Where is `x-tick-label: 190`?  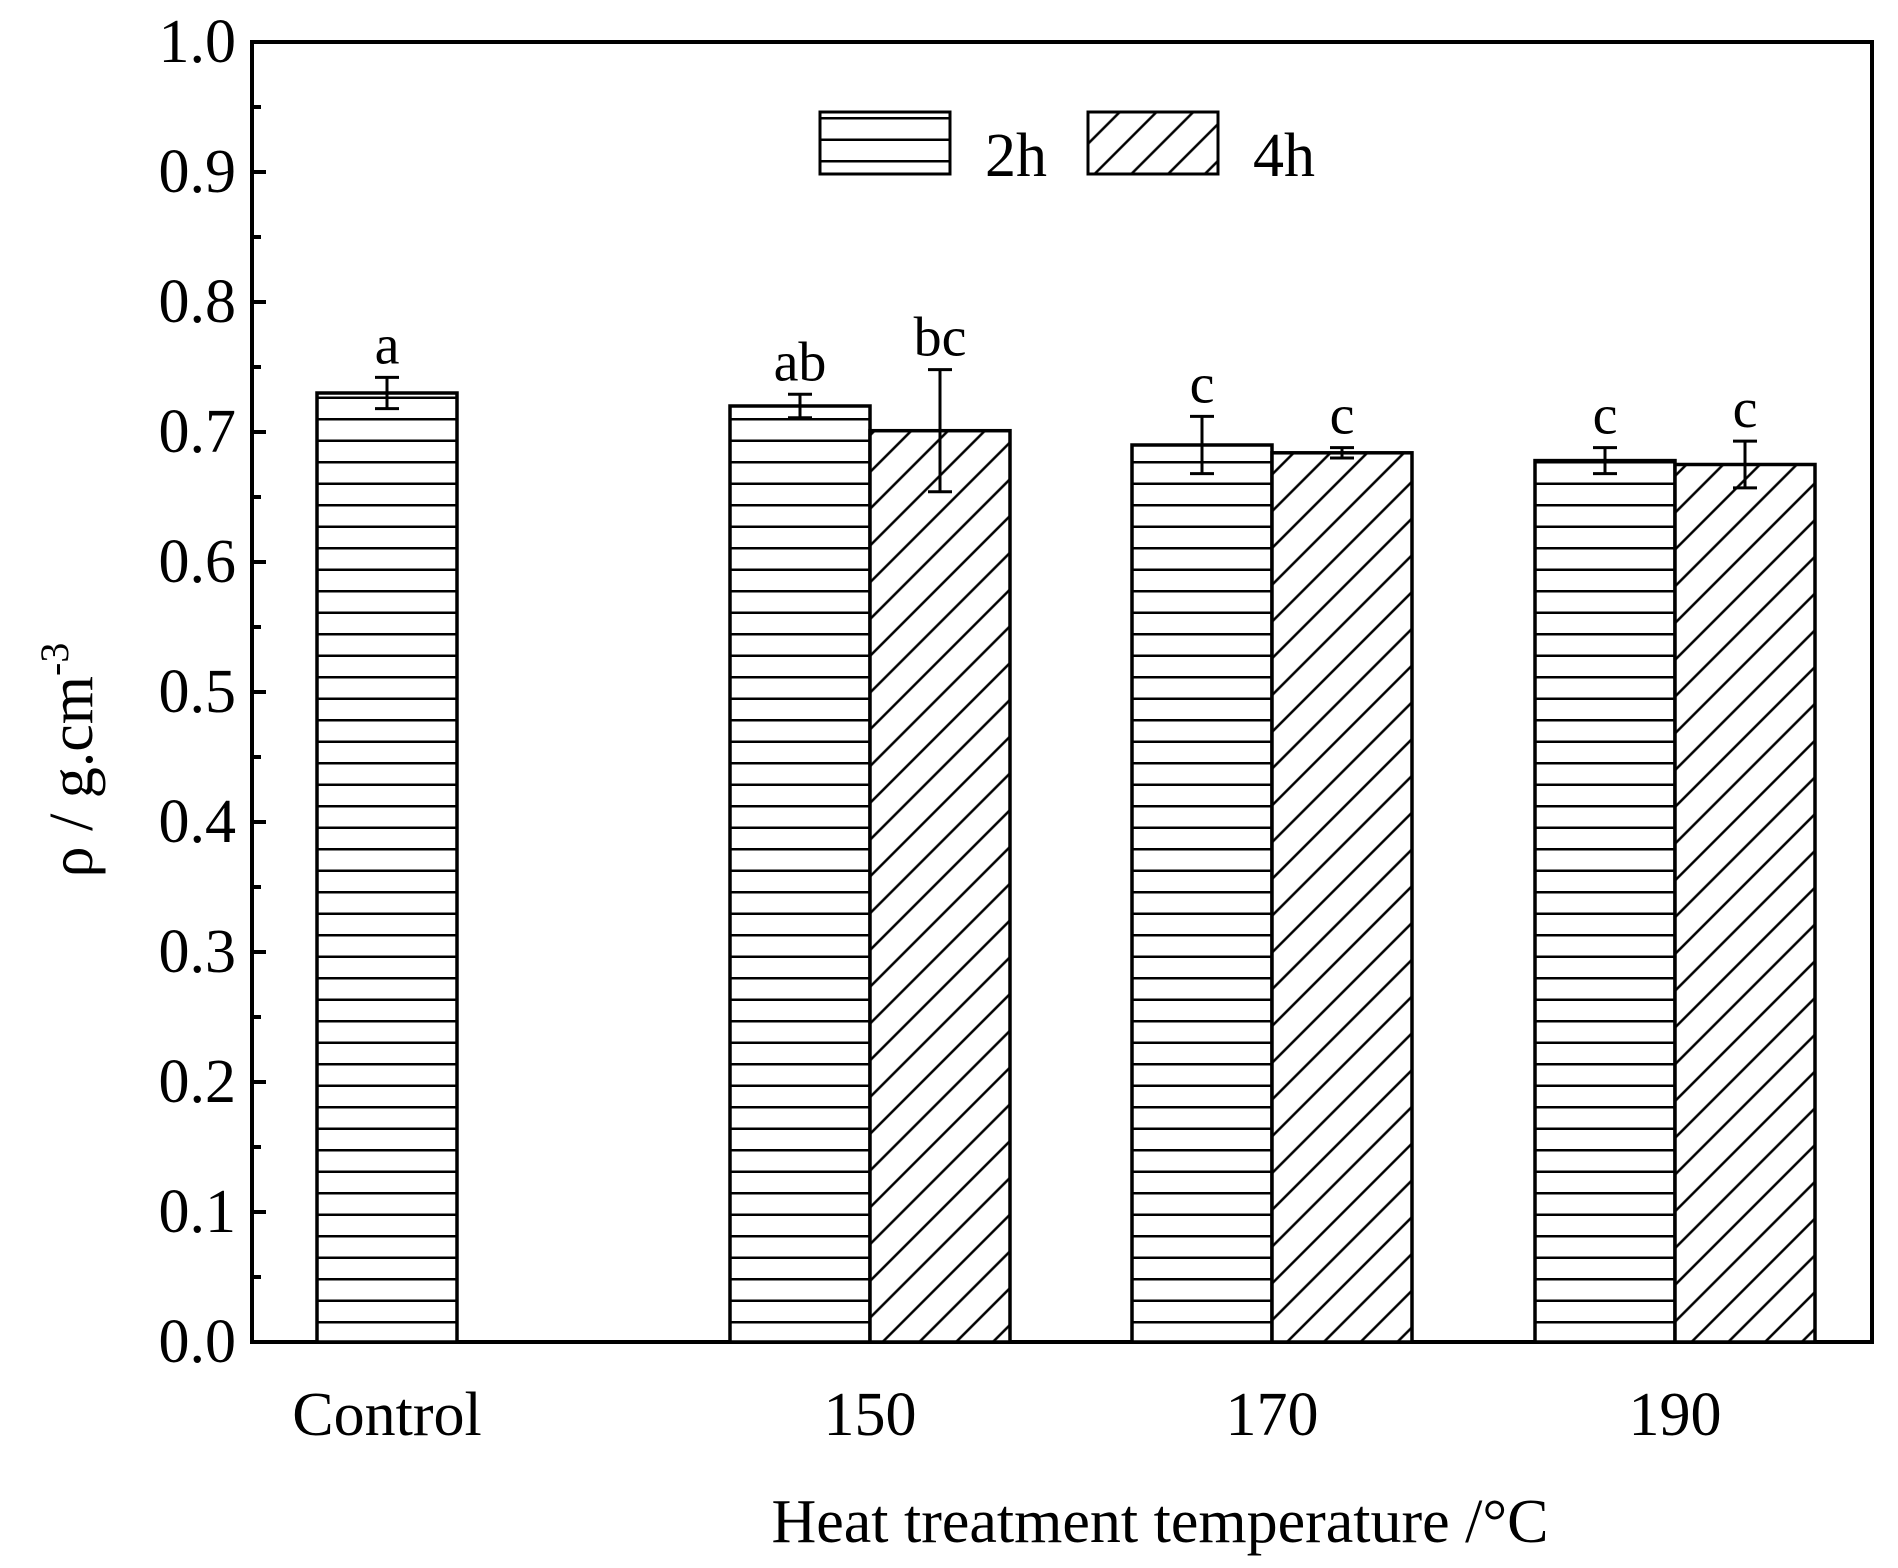
x-tick-label: 190 is located at coordinates (1675, 1415).